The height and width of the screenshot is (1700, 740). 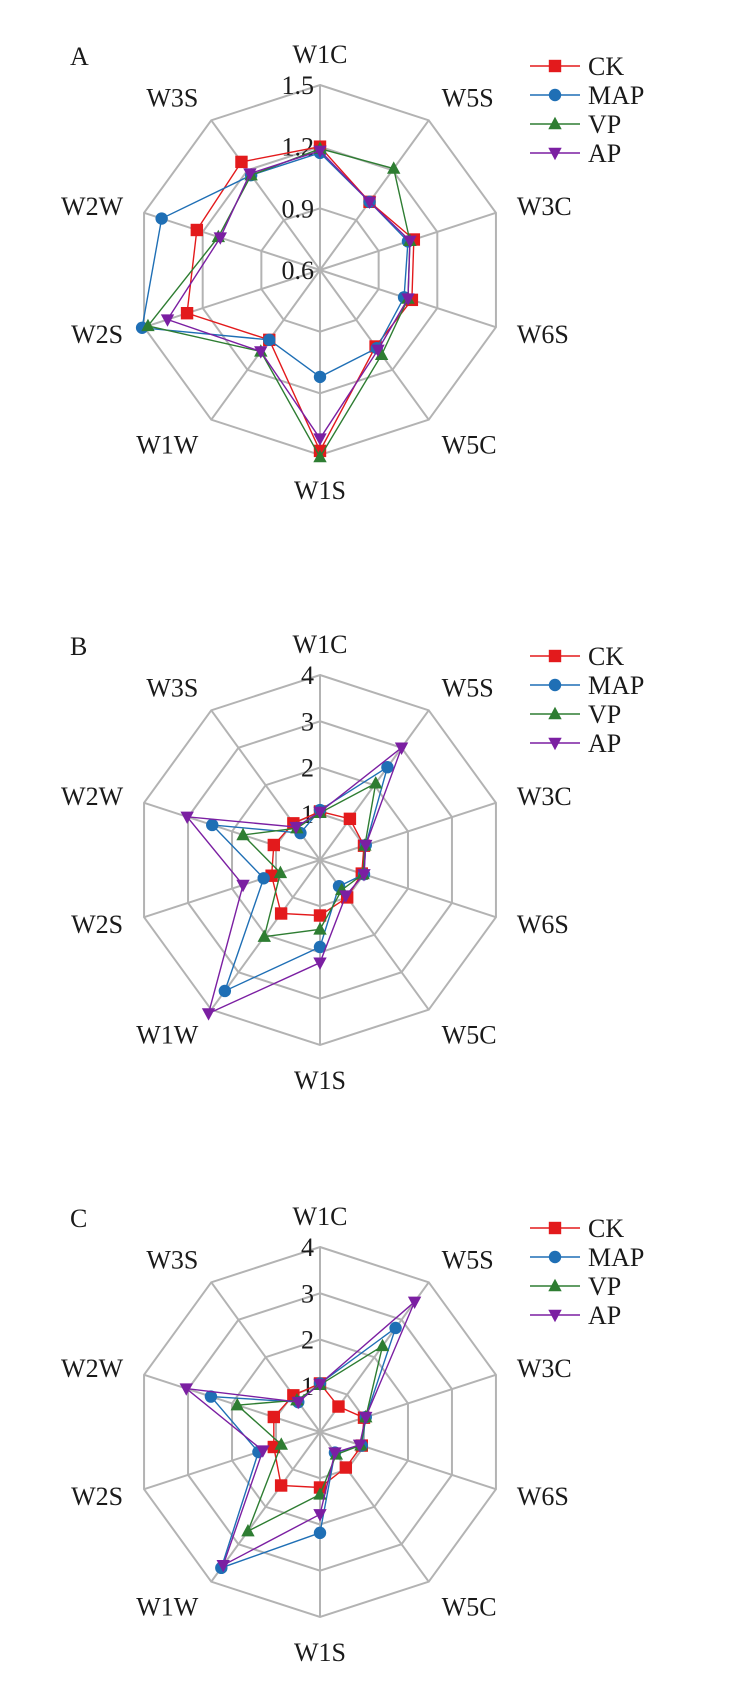 What do you see at coordinates (577, 1228) in the screenshot?
I see `legend-item-ck: CK` at bounding box center [577, 1228].